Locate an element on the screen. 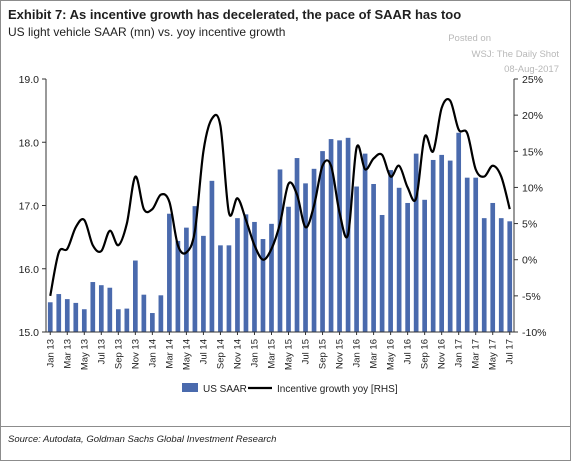 The image size is (571, 461). left-tick-label: 15.0 is located at coordinates (29, 333).